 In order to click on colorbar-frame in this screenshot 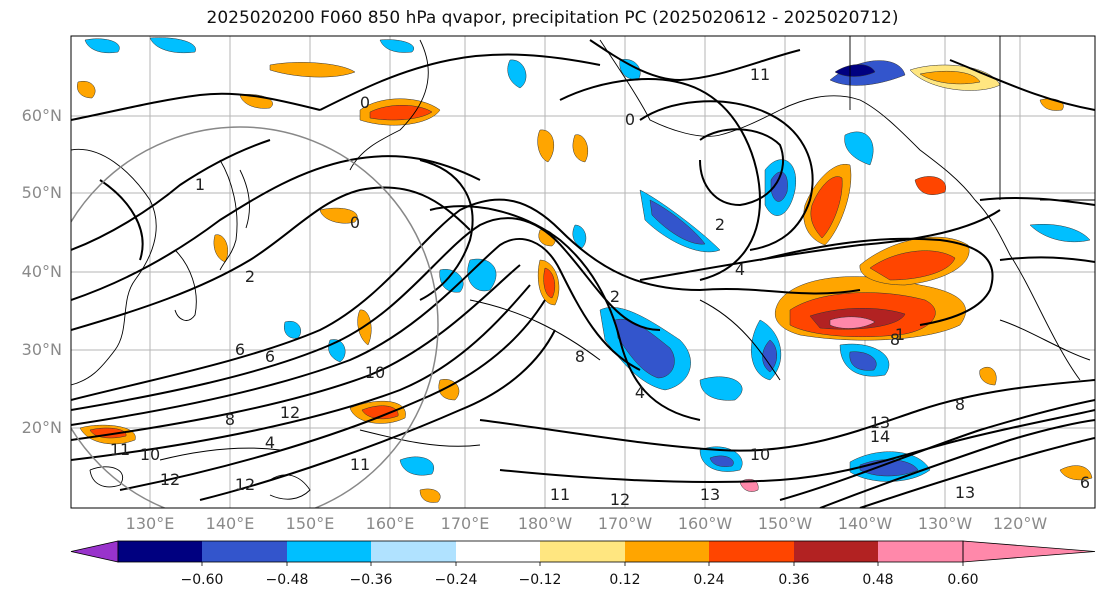, I will do `click(540, 551)`.